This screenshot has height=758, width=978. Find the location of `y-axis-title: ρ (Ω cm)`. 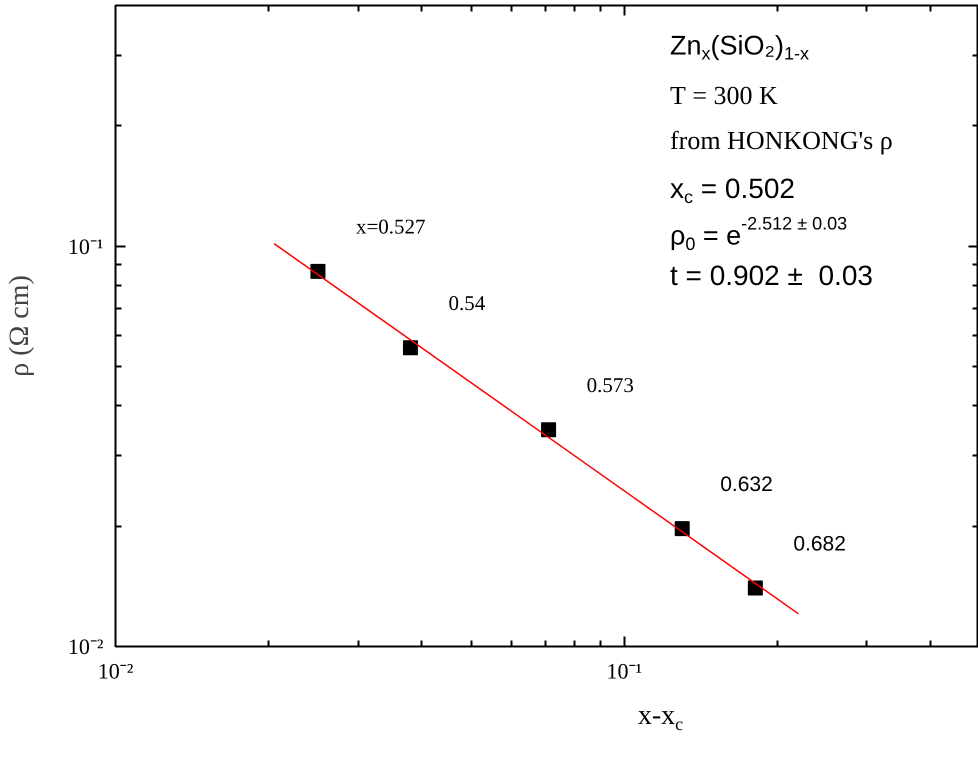

y-axis-title: ρ (Ω cm) is located at coordinates (19, 326).